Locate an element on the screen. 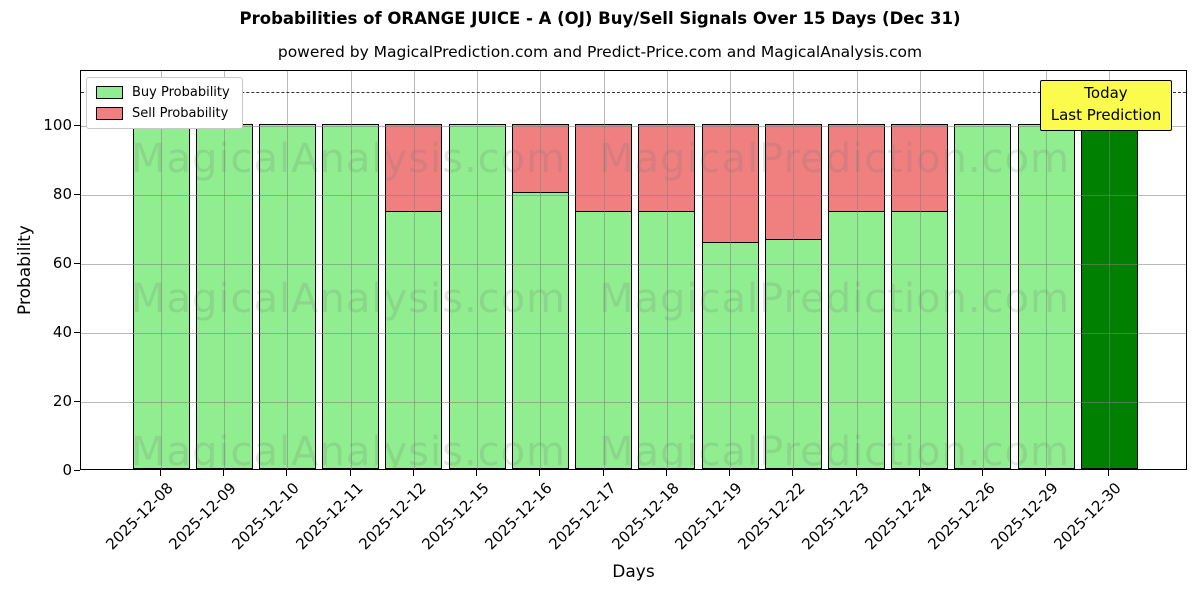 This screenshot has height=600, width=1200. legend: Buy Probability Sell Probability is located at coordinates (164, 103).